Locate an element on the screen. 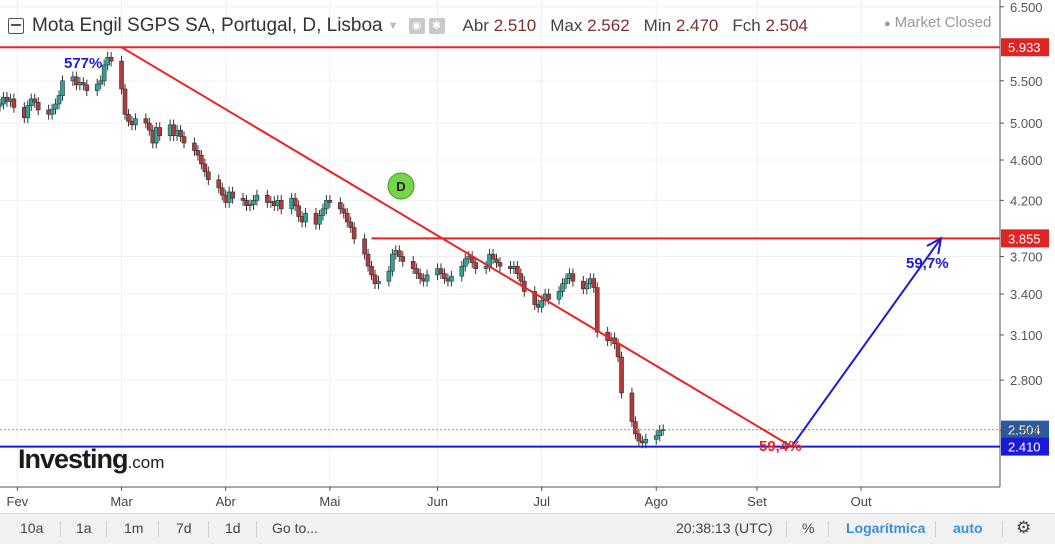 The height and width of the screenshot is (544, 1055). auto-scale-toggle: auto is located at coordinates (968, 528).